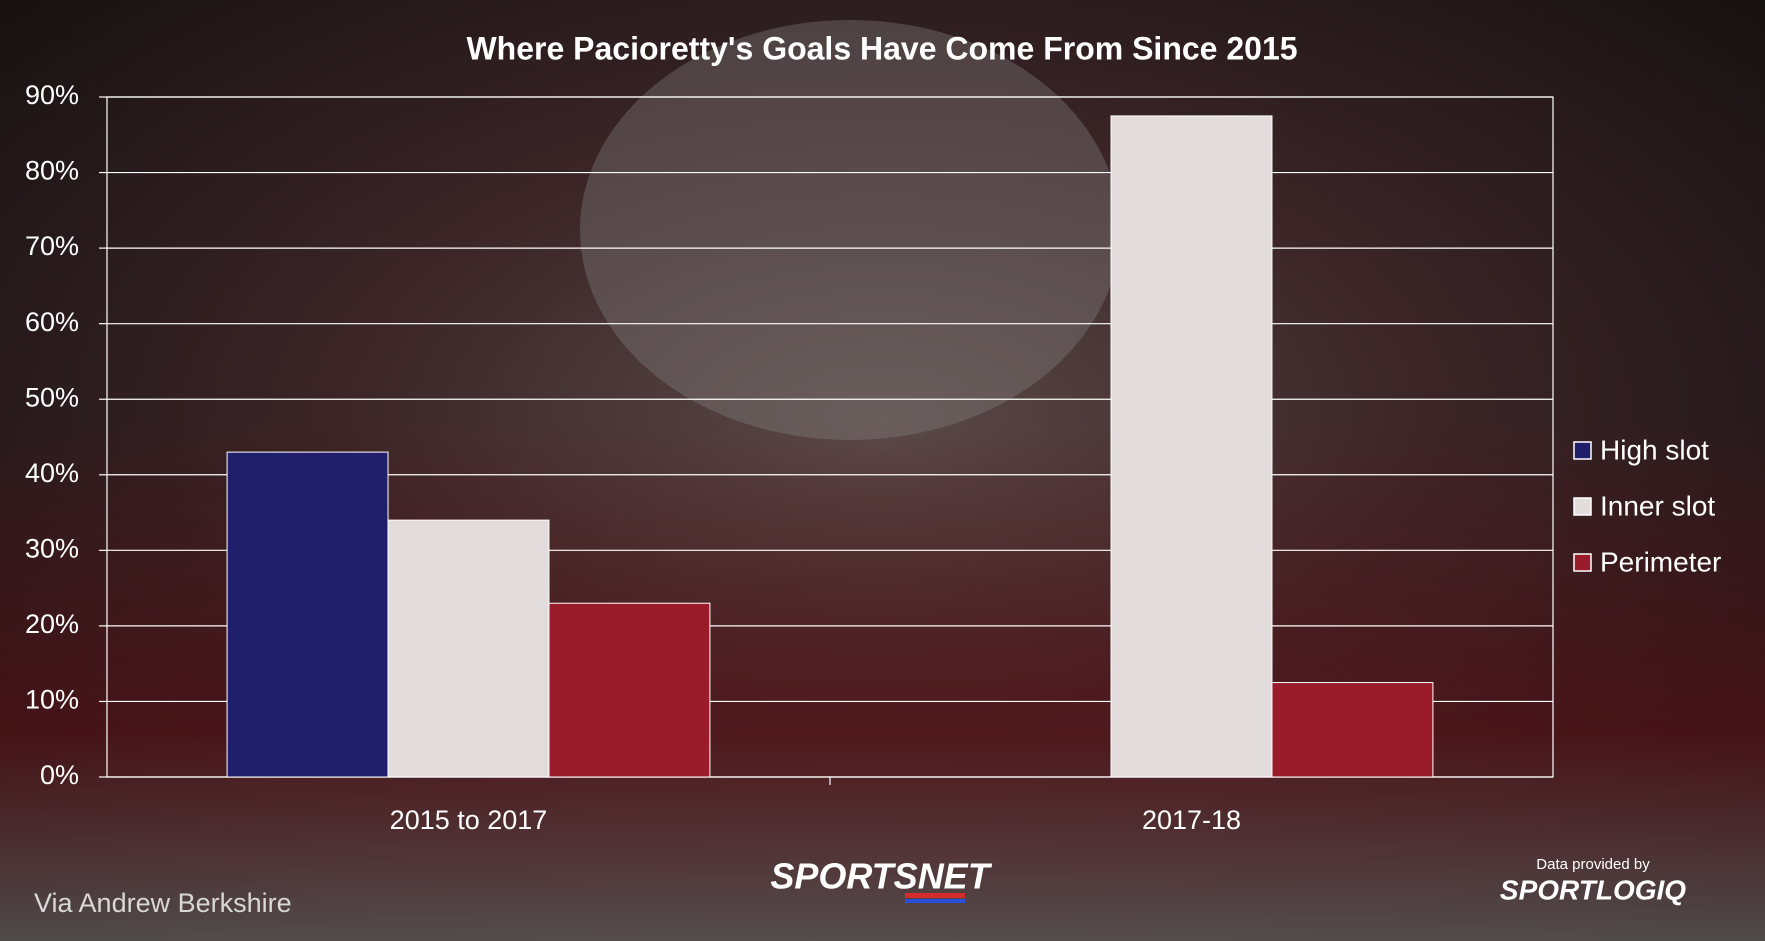 The width and height of the screenshot is (1765, 941). Describe the element at coordinates (52, 322) in the screenshot. I see `y-tick-label: 60%` at that location.